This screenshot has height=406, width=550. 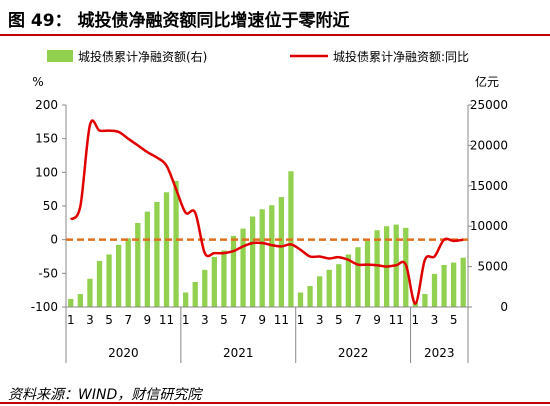 What do you see at coordinates (489, 226) in the screenshot?
I see `right-tick-label: 10000` at bounding box center [489, 226].